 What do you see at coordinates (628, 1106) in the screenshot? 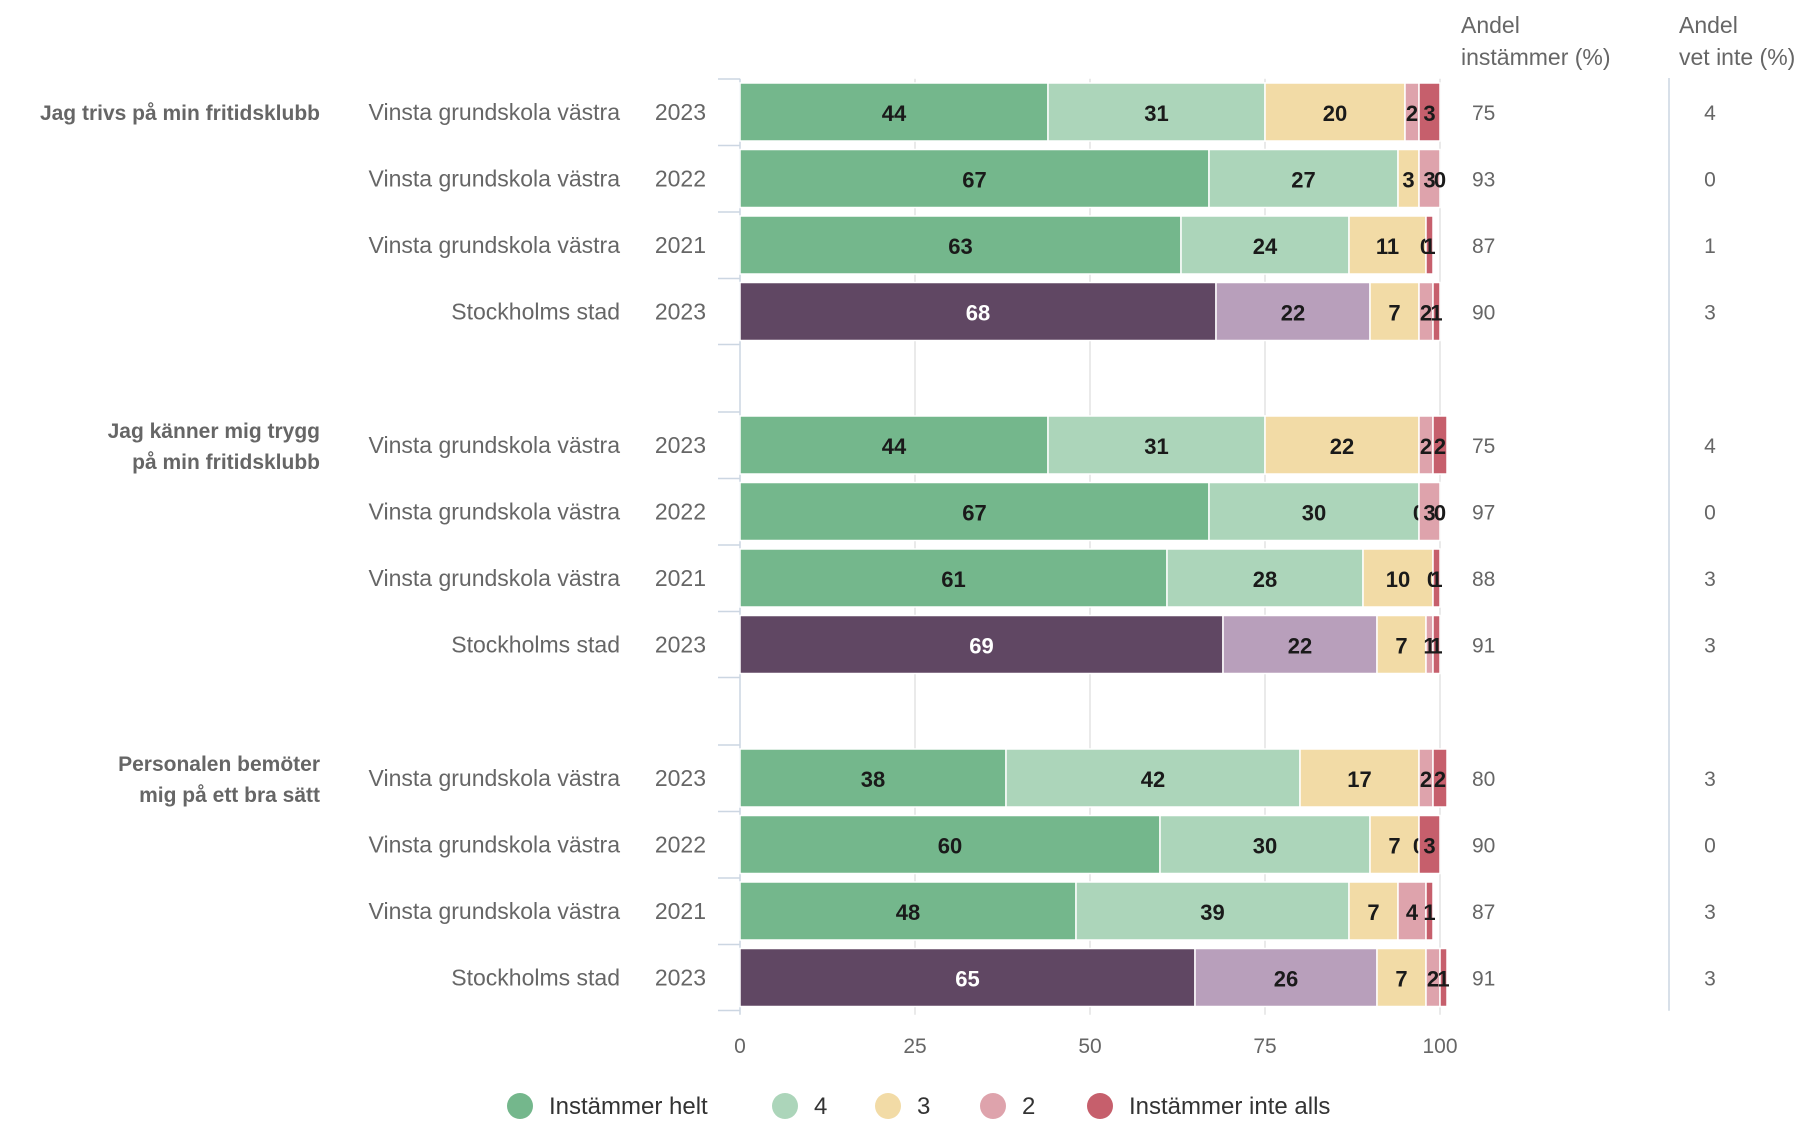
I see `legend-label: Instämmer helt` at bounding box center [628, 1106].